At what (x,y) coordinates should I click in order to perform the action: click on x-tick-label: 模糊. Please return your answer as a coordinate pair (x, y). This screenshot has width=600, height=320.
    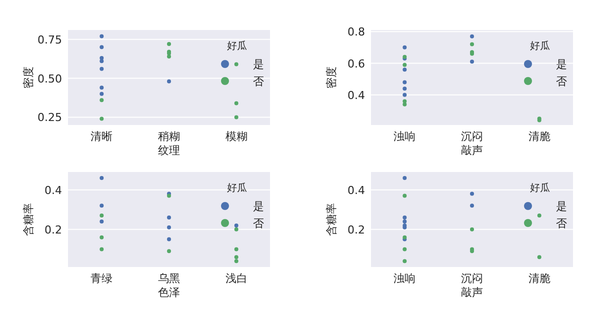
    Looking at the image, I should click on (236, 136).